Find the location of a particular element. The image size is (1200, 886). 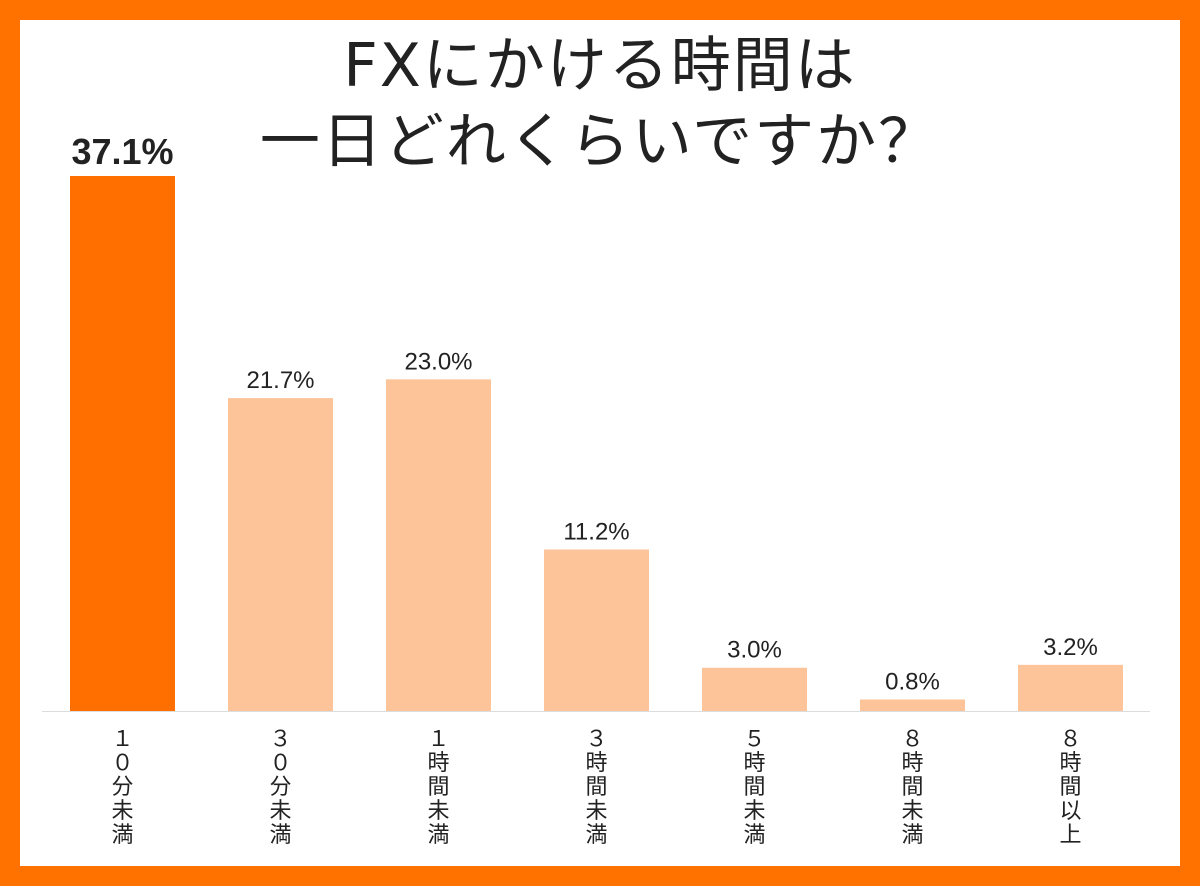

chart-title-line-1: FXにかける時間は is located at coordinates (600, 66).